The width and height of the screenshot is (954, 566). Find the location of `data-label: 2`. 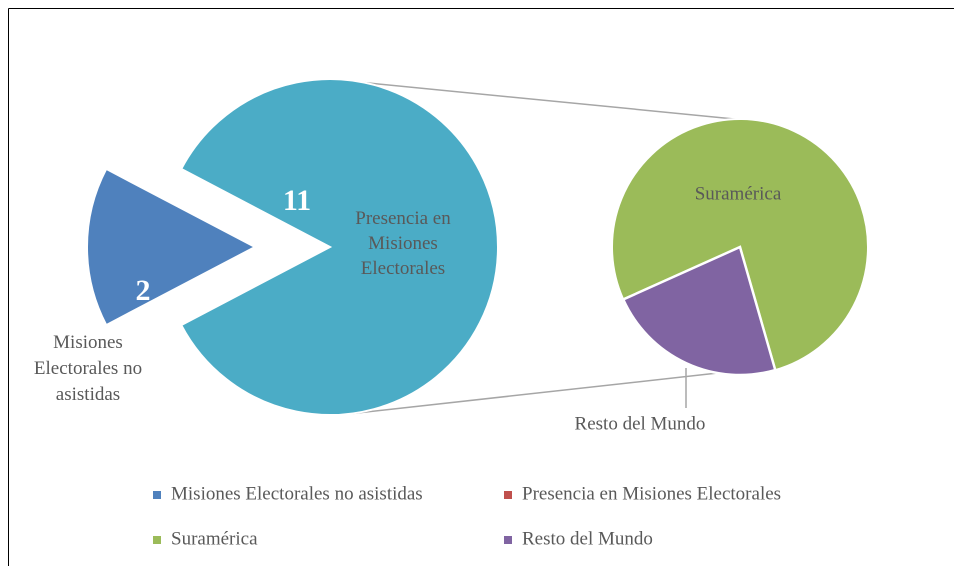

data-label: 2 is located at coordinates (143, 290).